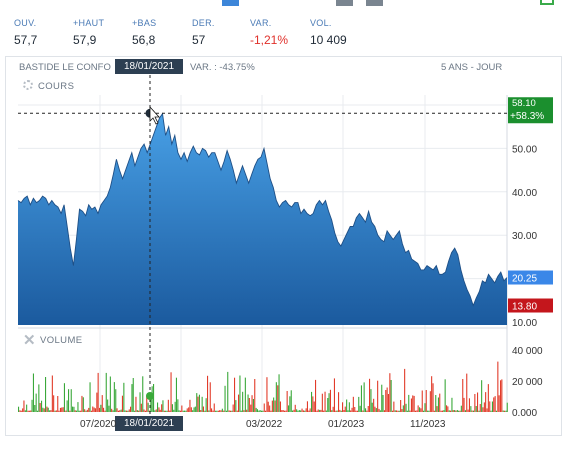 The height and width of the screenshot is (449, 571). What do you see at coordinates (98, 424) in the screenshot?
I see `x-tick-label: 07/2020` at bounding box center [98, 424].